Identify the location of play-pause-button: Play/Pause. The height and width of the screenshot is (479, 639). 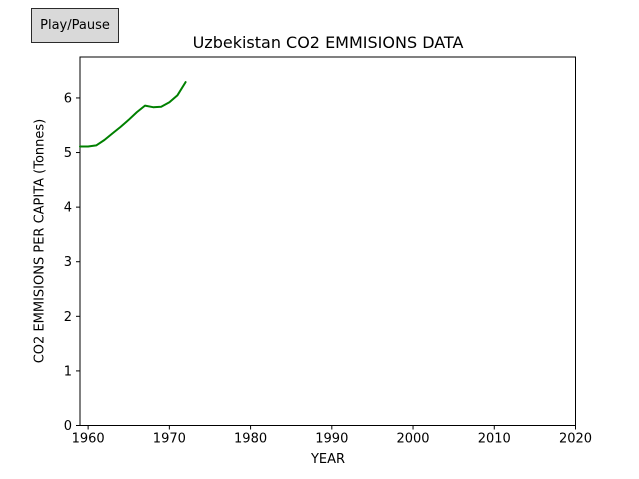
(75, 25).